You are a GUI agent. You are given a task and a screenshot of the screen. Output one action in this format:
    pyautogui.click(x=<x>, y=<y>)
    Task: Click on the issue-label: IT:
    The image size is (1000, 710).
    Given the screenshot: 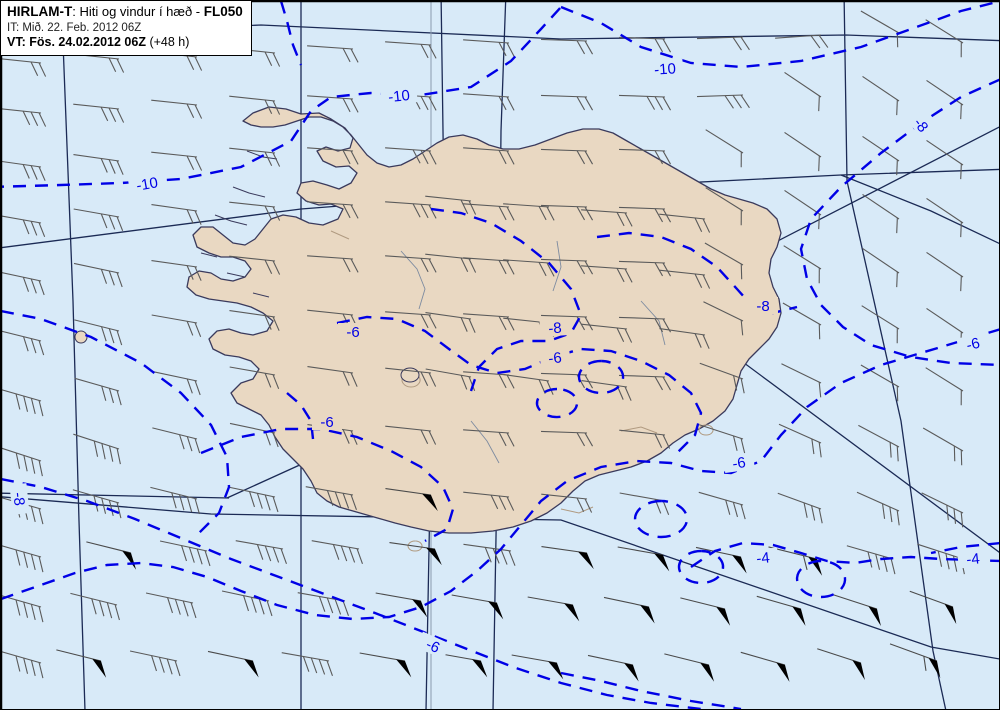 What is the action you would take?
    pyautogui.click(x=15, y=27)
    